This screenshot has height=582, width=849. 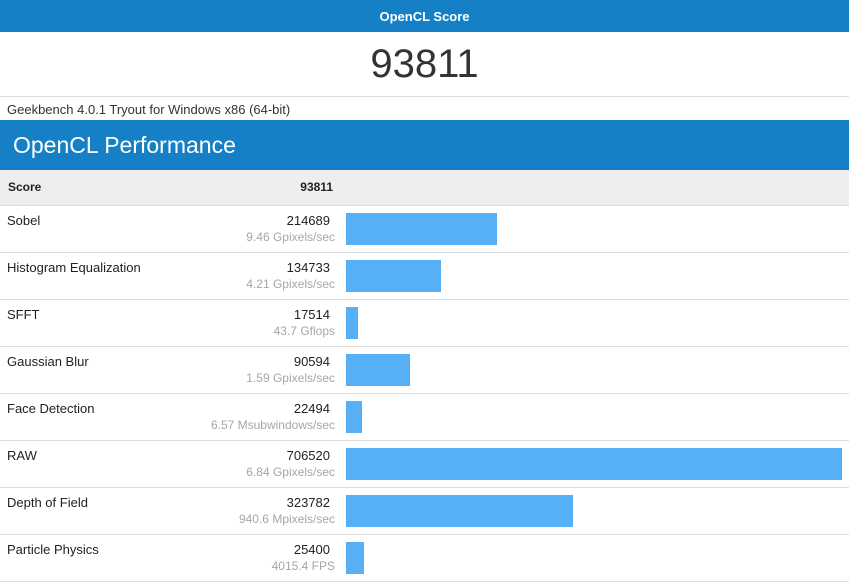 I want to click on benchmark-rate: 6.84 Gpixels/sec, so click(x=290, y=472).